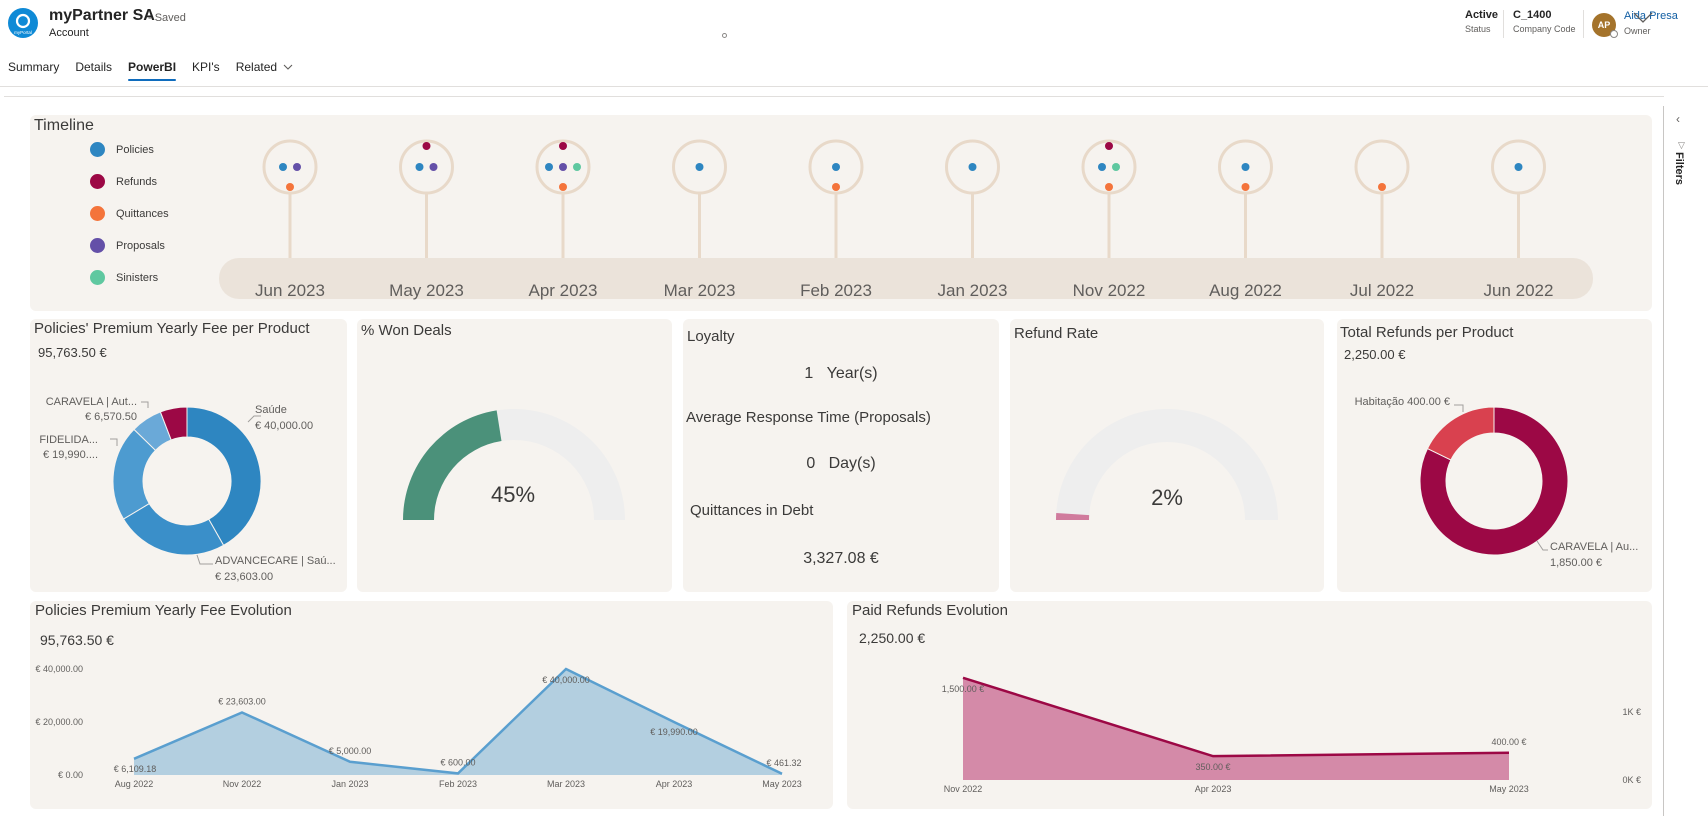 This screenshot has width=1708, height=816. Describe the element at coordinates (206, 67) in the screenshot. I see `tab-kpis: KPI's` at that location.